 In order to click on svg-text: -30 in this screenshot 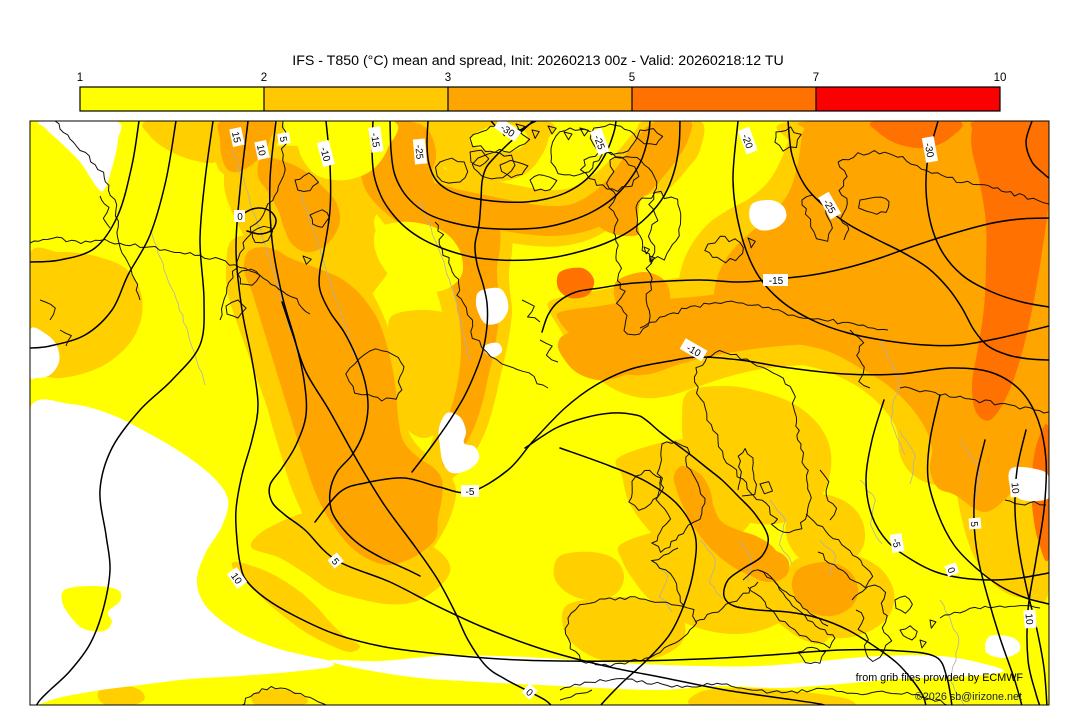, I will do `click(928, 150)`.